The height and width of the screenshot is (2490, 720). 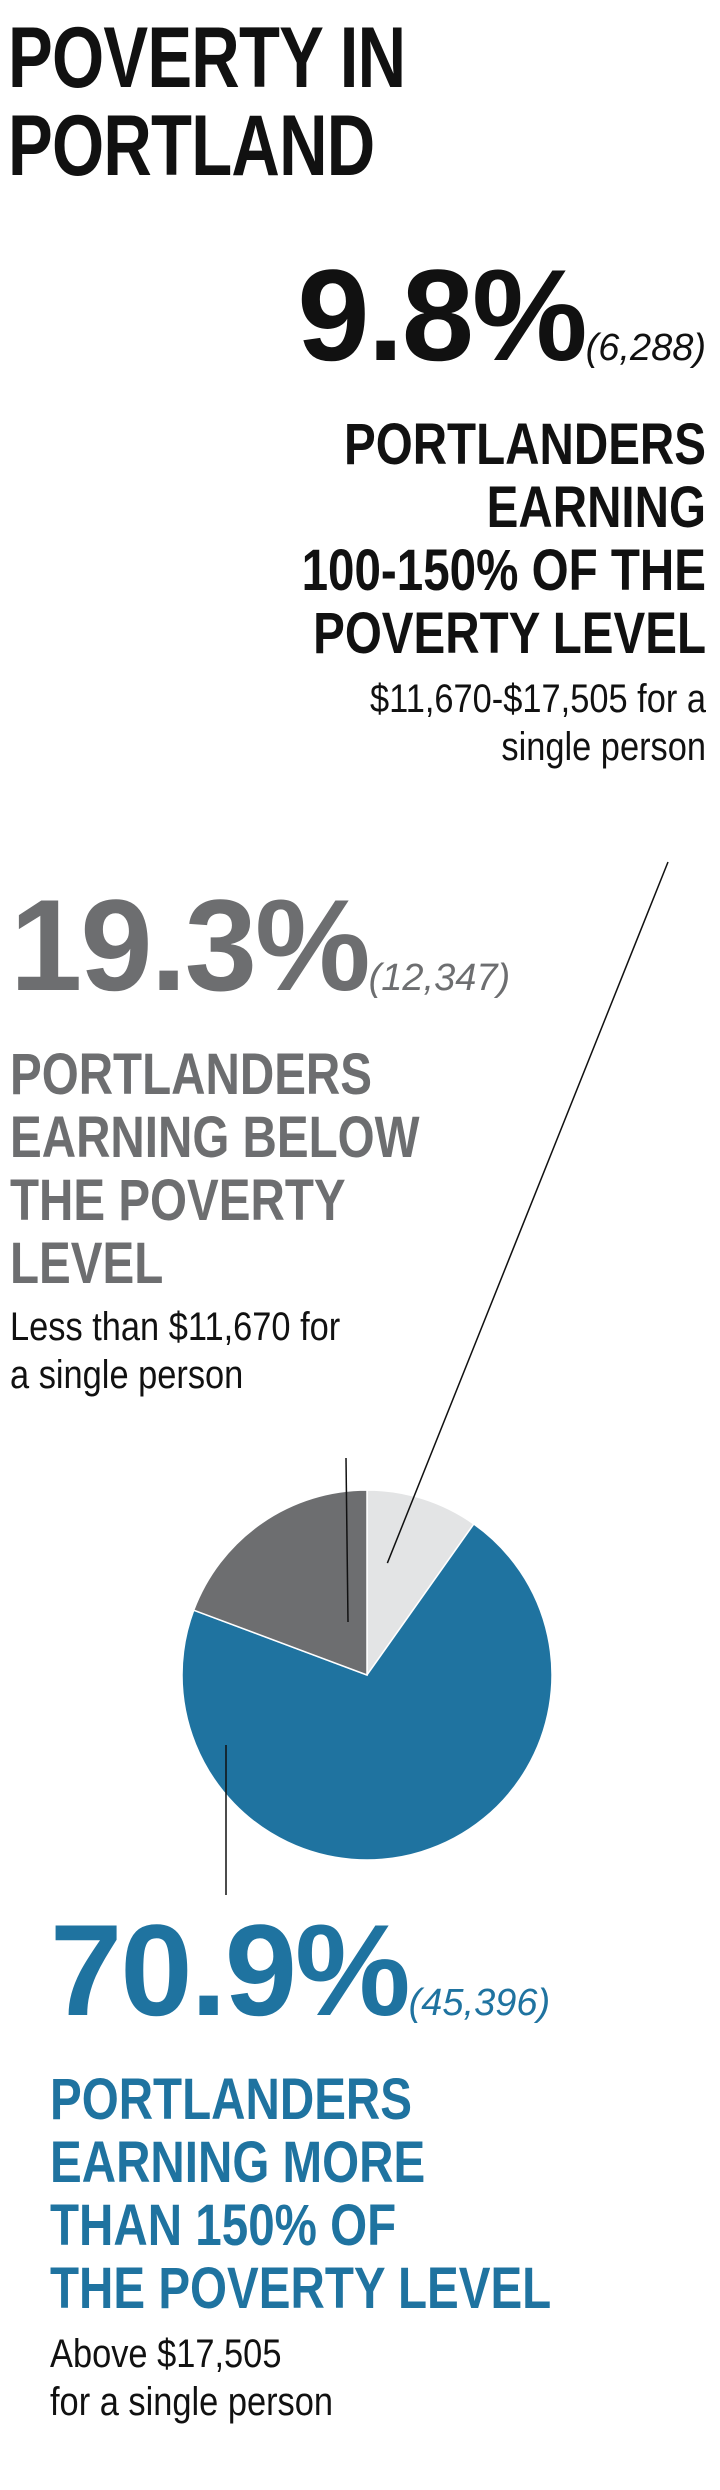 I want to click on pie-slice-above, so click(x=367, y=1691).